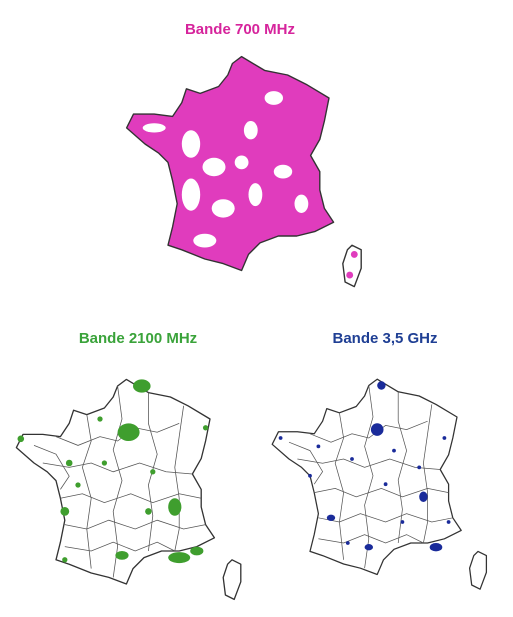 Image resolution: width=513 pixels, height=617 pixels. I want to click on map-title: Bande 2100 MHz, so click(138, 338).